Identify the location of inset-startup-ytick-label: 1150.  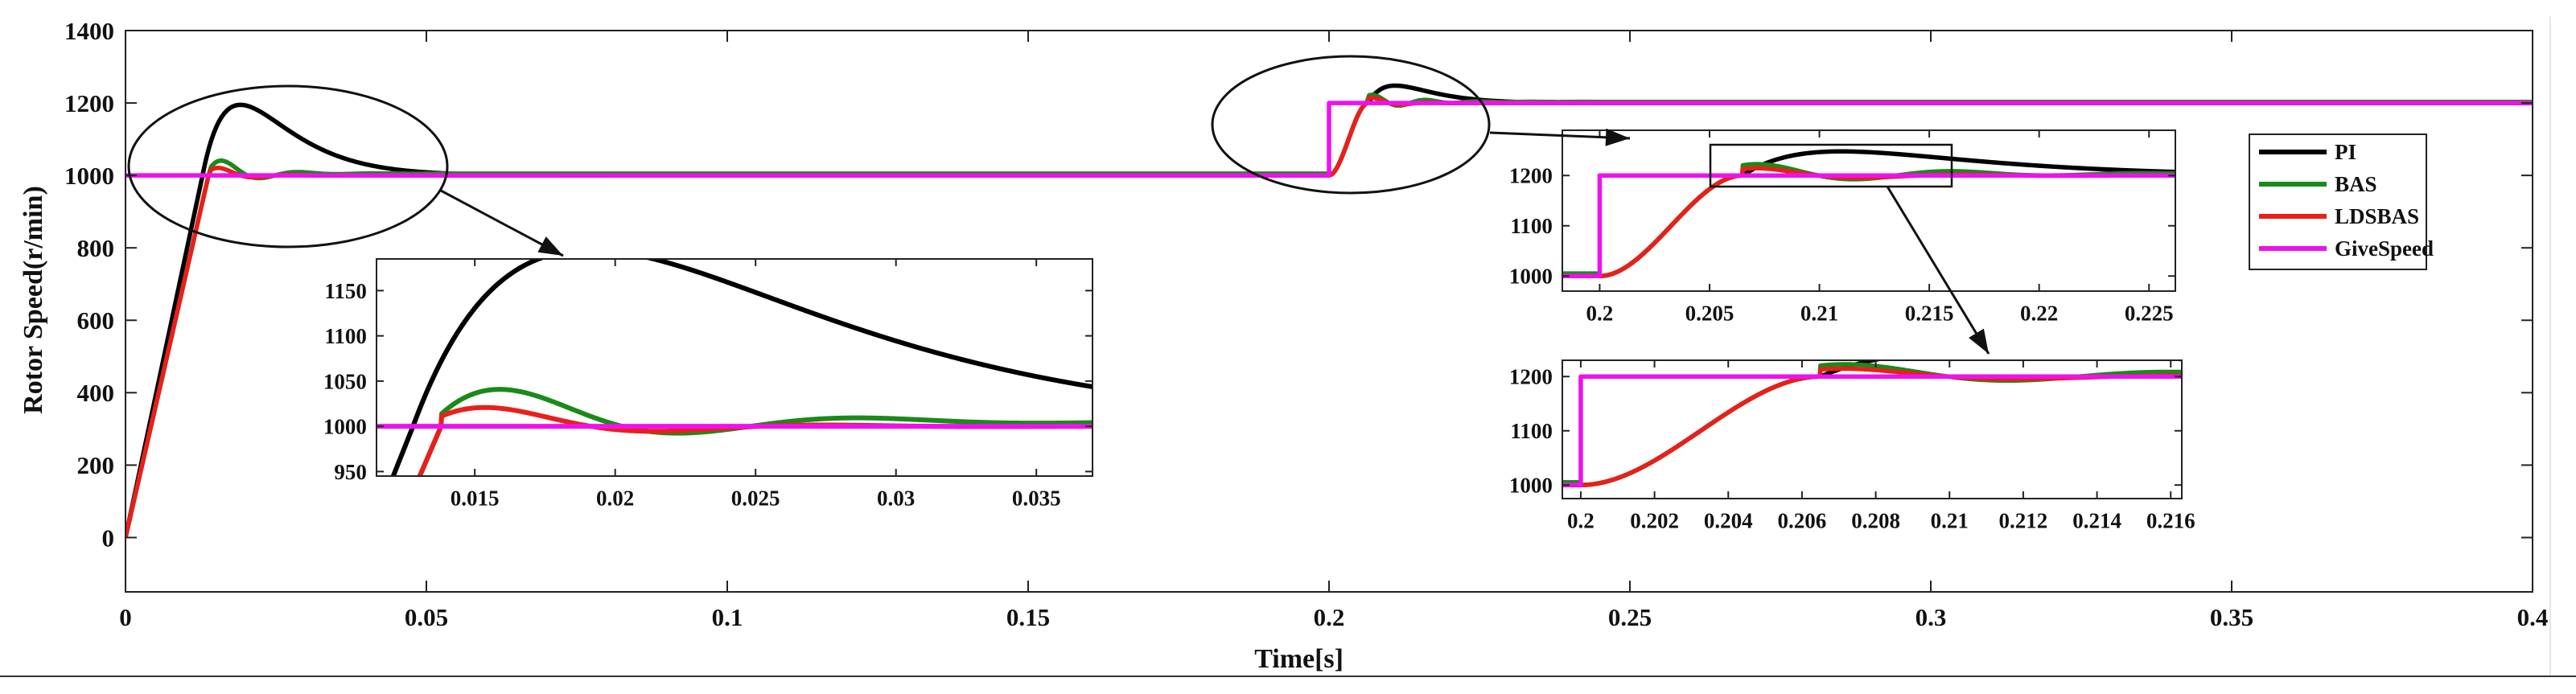
(345, 291).